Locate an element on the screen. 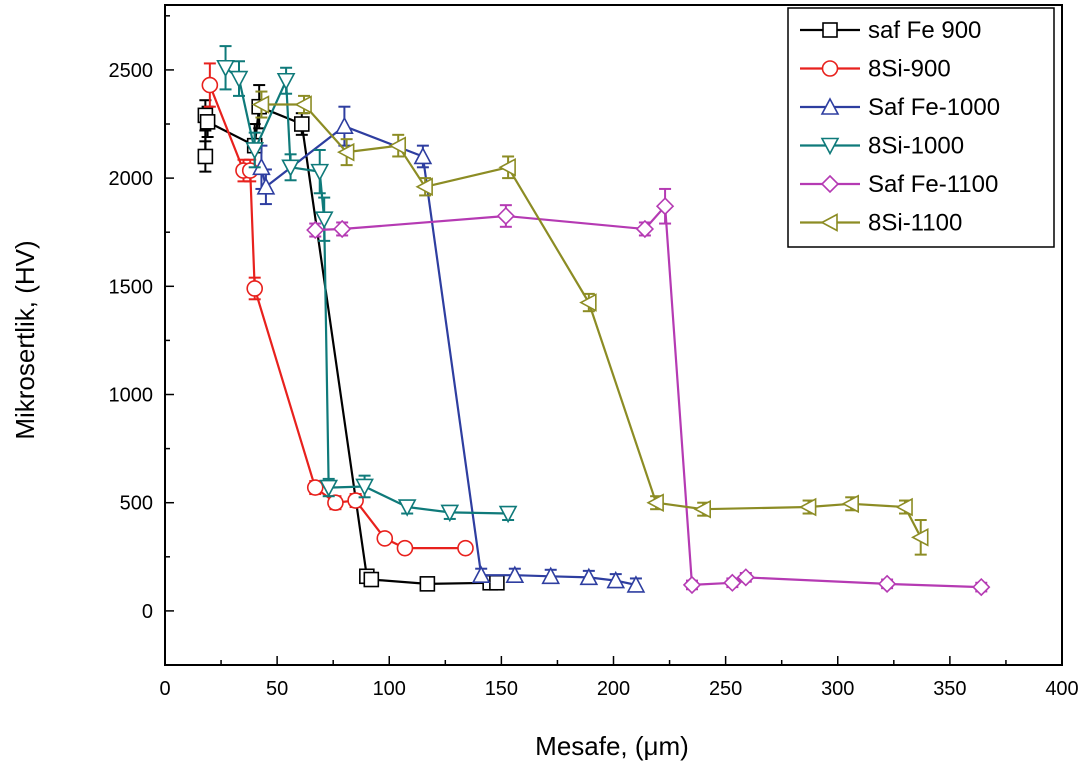  legend-item: Saf Fe-1100 is located at coordinates (899, 184).